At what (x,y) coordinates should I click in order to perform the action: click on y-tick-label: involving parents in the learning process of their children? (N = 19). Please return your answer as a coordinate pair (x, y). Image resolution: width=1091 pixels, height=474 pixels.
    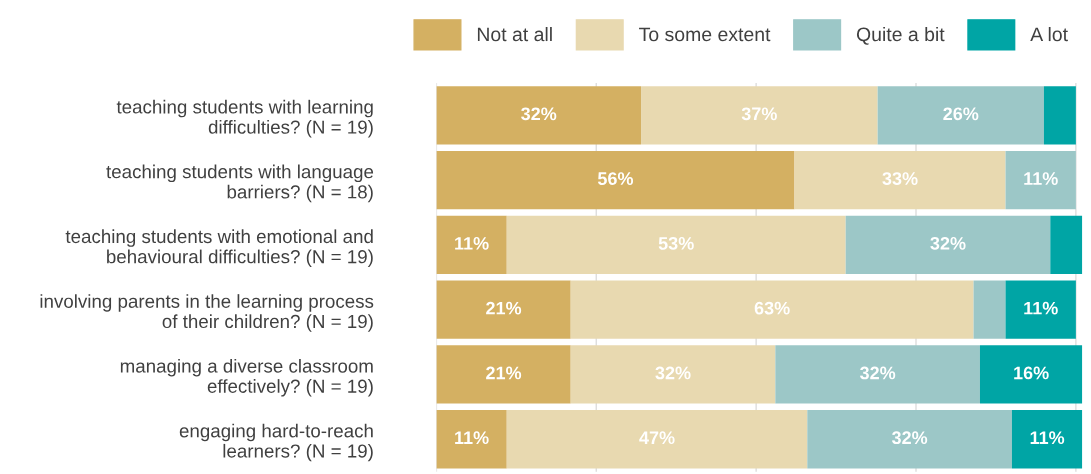
    Looking at the image, I should click on (207, 313).